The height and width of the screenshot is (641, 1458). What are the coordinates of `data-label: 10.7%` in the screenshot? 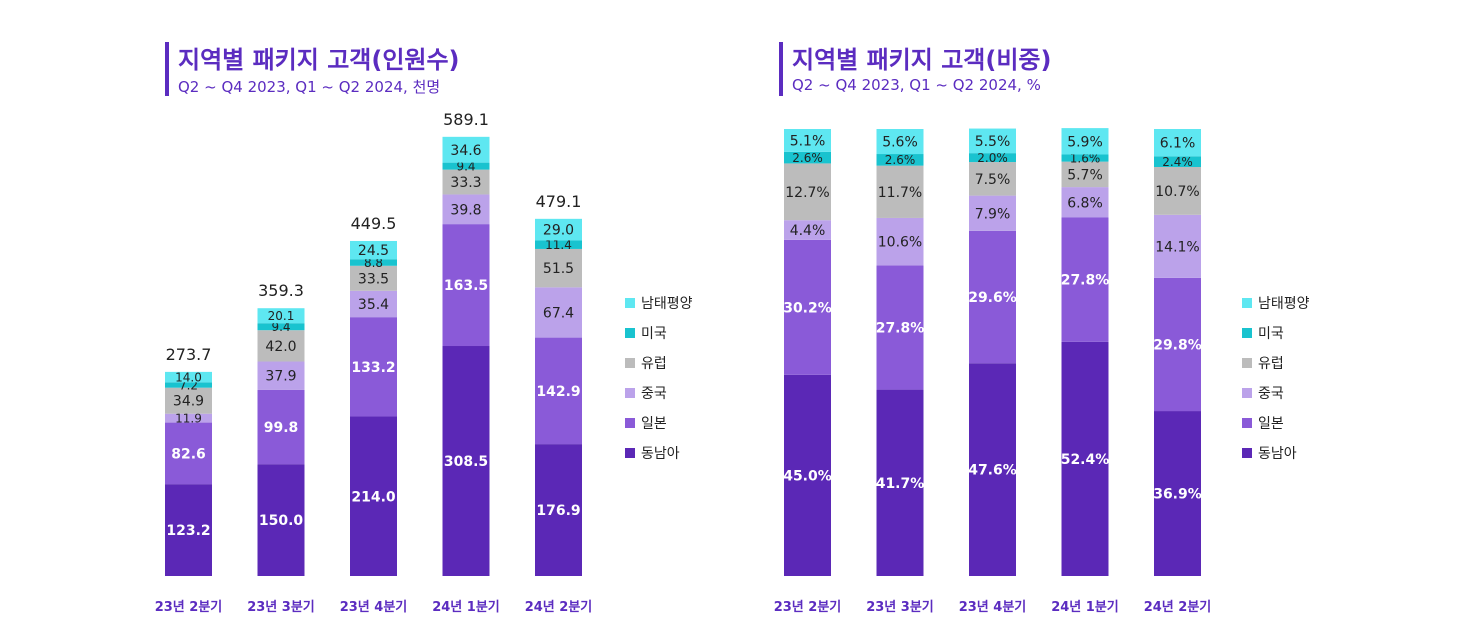 It's located at (1177, 192).